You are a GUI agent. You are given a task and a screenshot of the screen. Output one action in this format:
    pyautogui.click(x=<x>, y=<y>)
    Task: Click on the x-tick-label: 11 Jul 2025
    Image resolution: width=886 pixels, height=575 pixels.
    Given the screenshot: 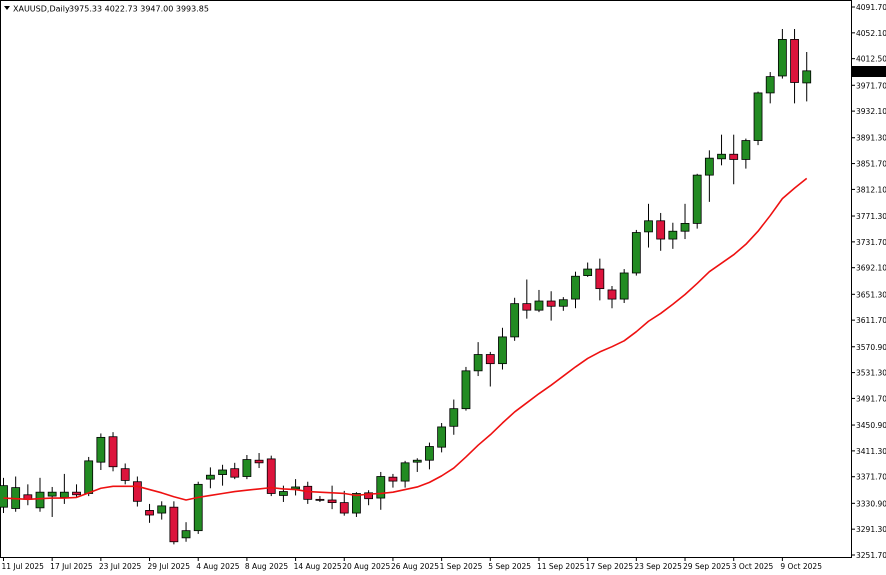 What is the action you would take?
    pyautogui.click(x=23, y=566)
    